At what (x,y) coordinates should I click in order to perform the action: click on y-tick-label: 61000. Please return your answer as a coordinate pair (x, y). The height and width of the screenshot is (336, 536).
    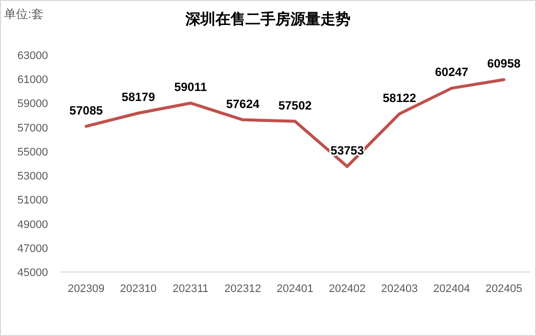
    Looking at the image, I should click on (32, 80).